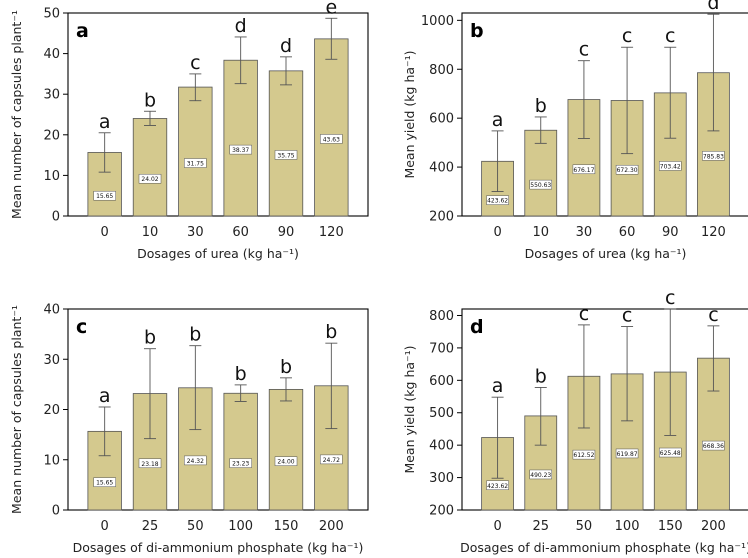  What do you see at coordinates (331, 526) in the screenshot?
I see `x-tick-label: 200` at bounding box center [331, 526].